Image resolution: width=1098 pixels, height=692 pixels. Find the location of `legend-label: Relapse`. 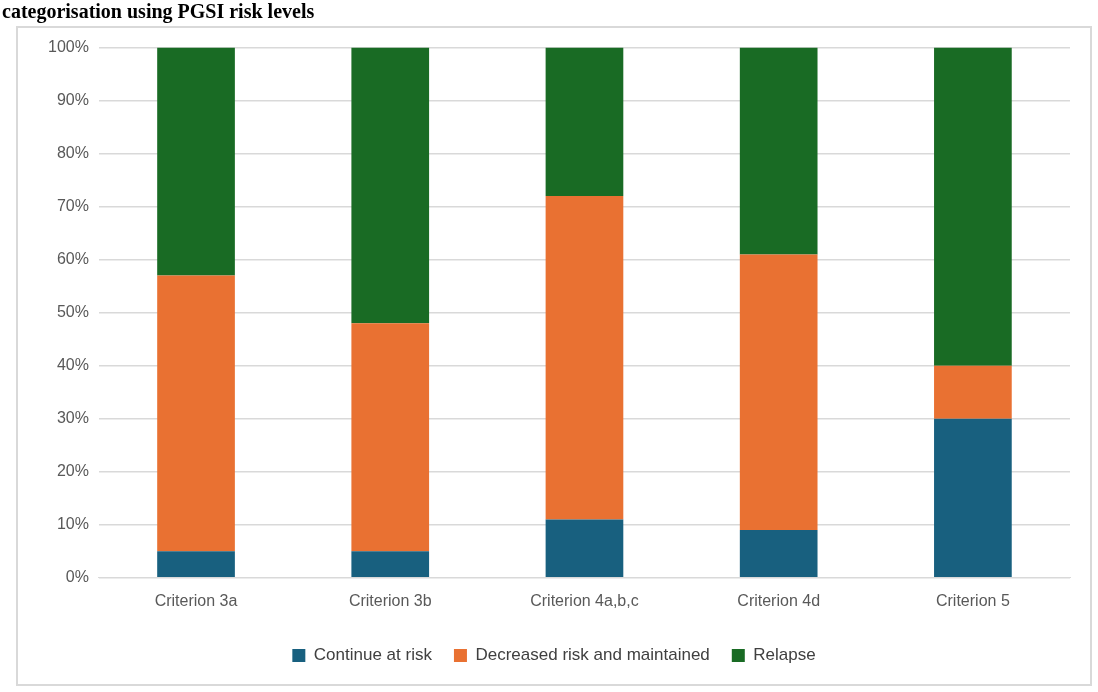

legend-label: Relapse is located at coordinates (784, 655).